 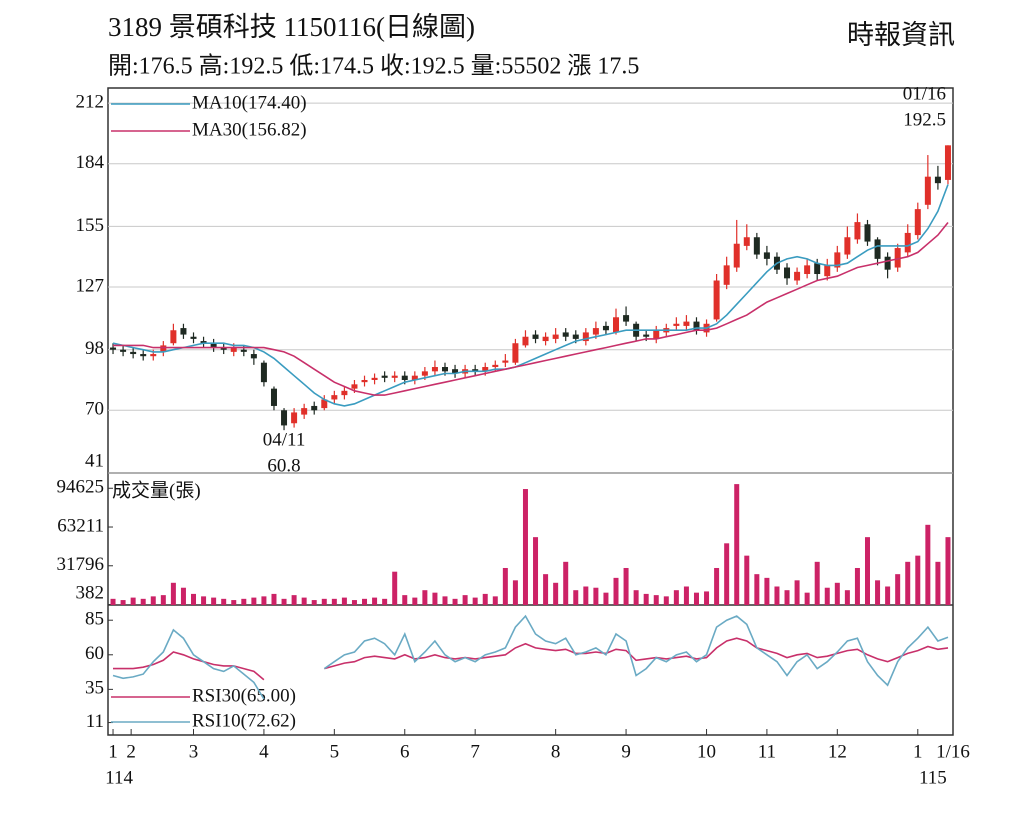 I want to click on legend-label: RSI30(65.00), so click(x=244, y=695).